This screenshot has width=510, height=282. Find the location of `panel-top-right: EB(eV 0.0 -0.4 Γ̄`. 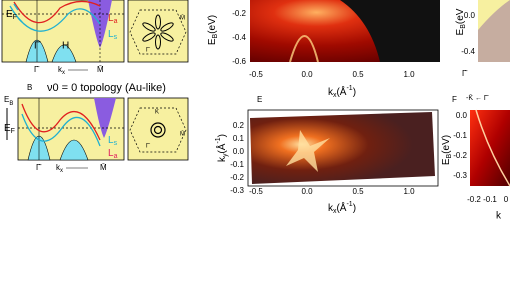

panel-top-right: EB(eV 0.0 -0.4 Γ̄ is located at coordinates (482, 39).